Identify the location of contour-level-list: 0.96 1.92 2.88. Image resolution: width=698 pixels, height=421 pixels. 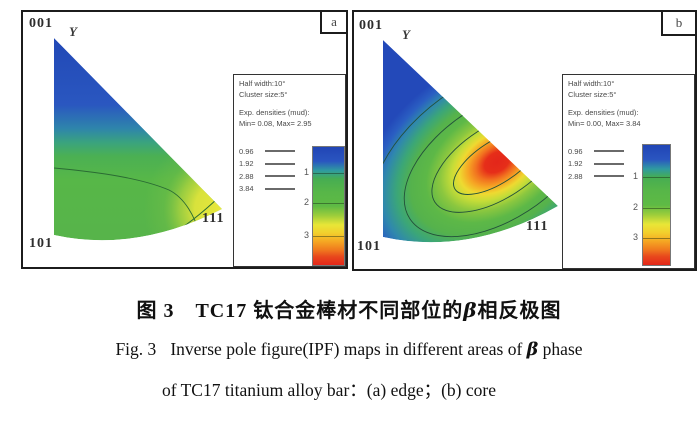
(596, 164).